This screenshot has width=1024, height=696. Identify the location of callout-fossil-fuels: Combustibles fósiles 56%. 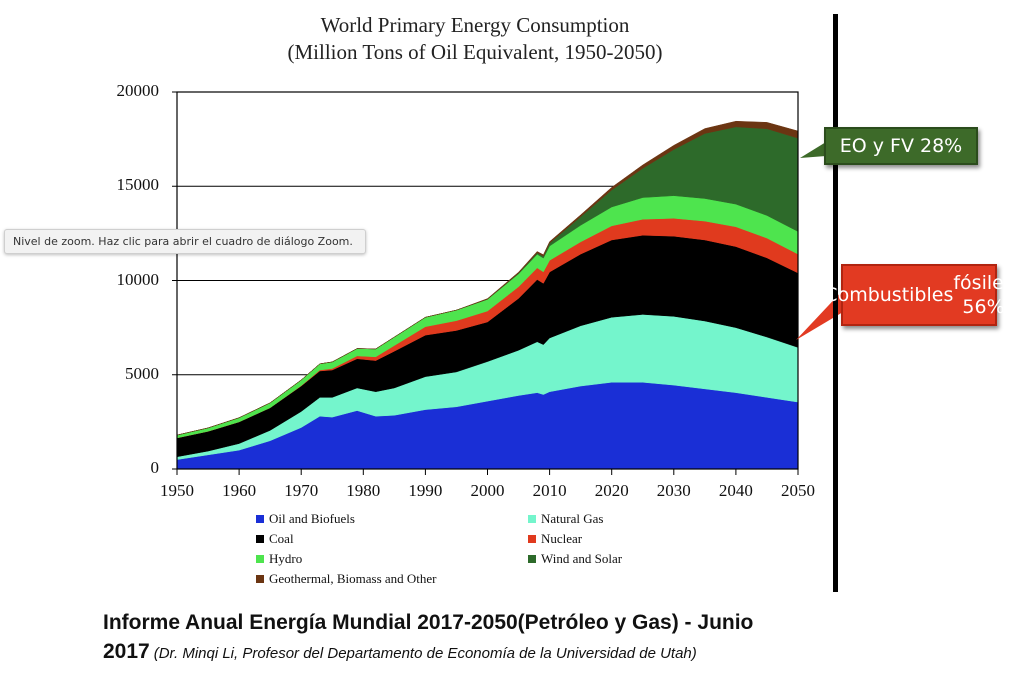
(919, 295).